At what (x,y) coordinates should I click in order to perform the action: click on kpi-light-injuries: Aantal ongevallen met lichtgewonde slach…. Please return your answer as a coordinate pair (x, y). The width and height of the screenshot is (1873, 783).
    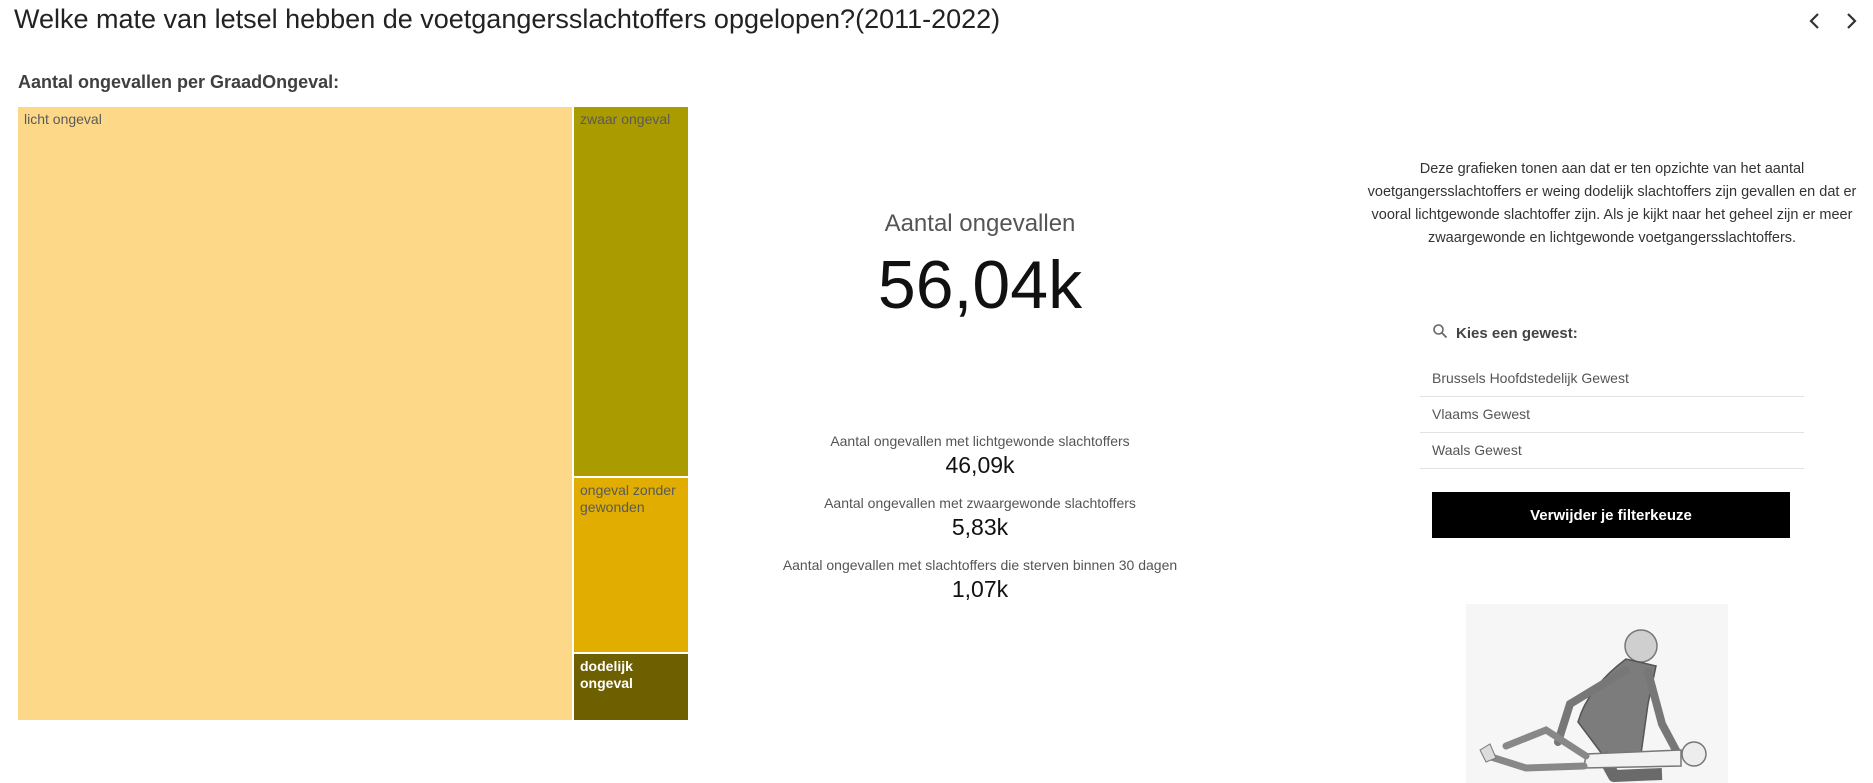
    Looking at the image, I should click on (980, 456).